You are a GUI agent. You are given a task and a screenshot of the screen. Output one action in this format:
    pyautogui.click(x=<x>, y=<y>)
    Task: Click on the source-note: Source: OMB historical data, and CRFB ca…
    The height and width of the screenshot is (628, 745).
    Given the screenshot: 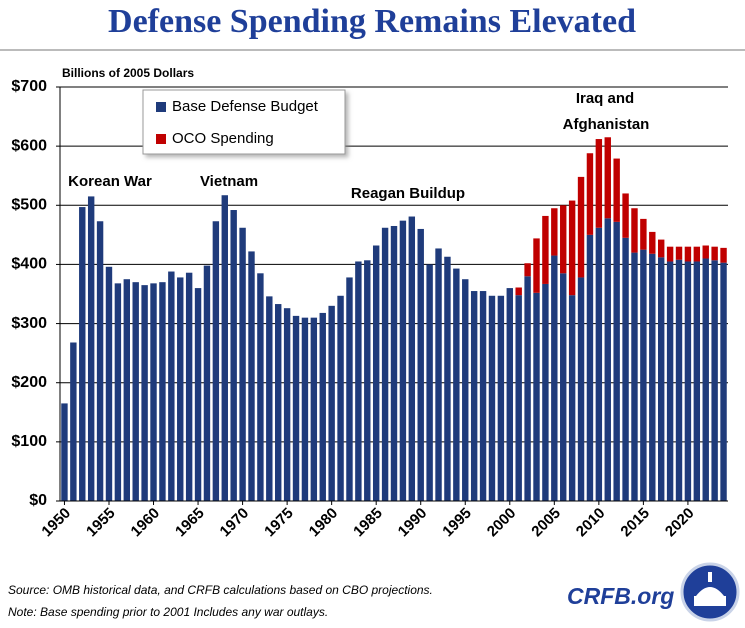 What is the action you would take?
    pyautogui.click(x=220, y=590)
    